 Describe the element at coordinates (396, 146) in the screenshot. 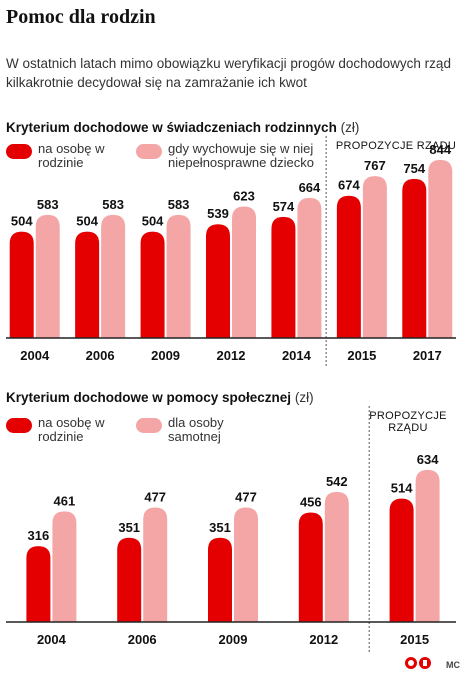

I see `chart1-proposal-label: PROPOZYCJE RZĄDU` at that location.